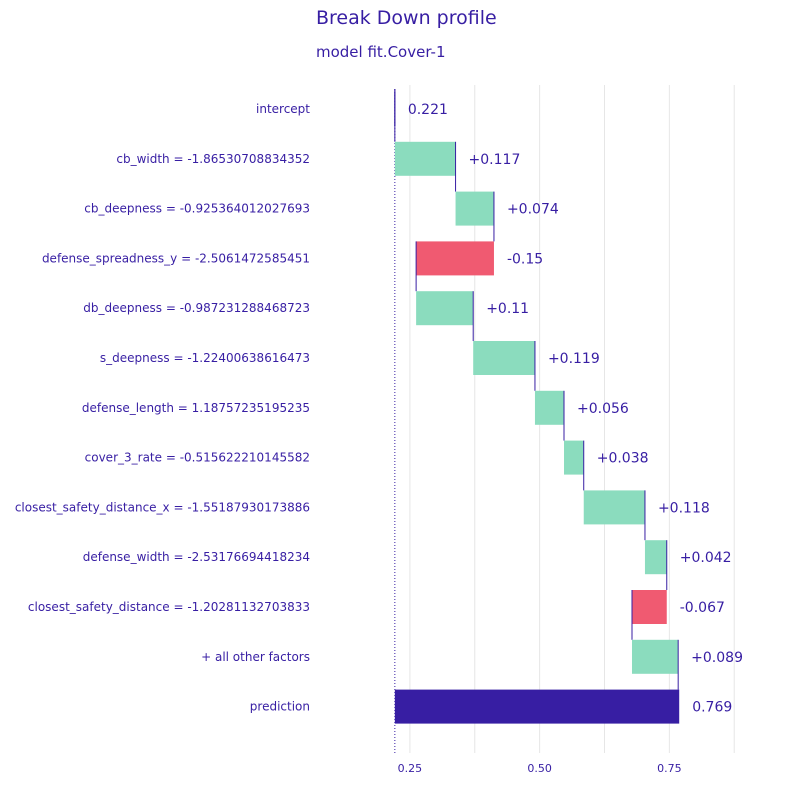 Image resolution: width=800 pixels, height=800 pixels. I want to click on variable-label: intercept, so click(283, 109).